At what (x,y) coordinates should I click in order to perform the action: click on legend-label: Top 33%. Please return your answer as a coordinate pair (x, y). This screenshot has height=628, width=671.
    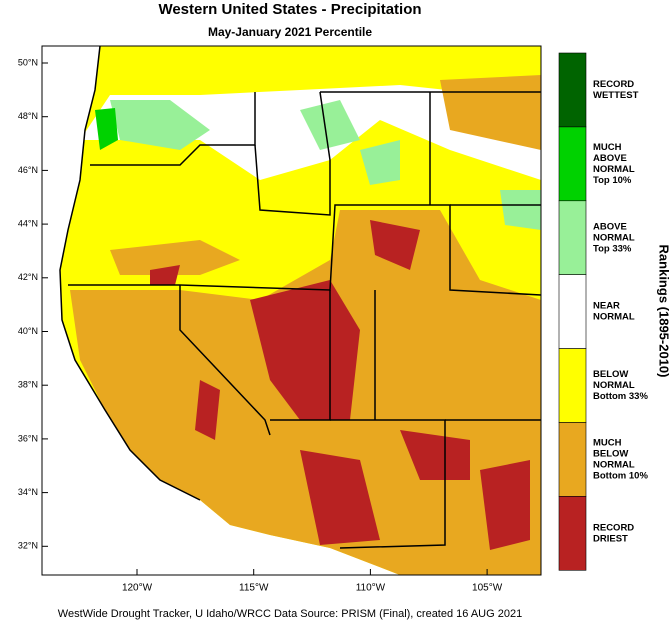
    Looking at the image, I should click on (612, 248).